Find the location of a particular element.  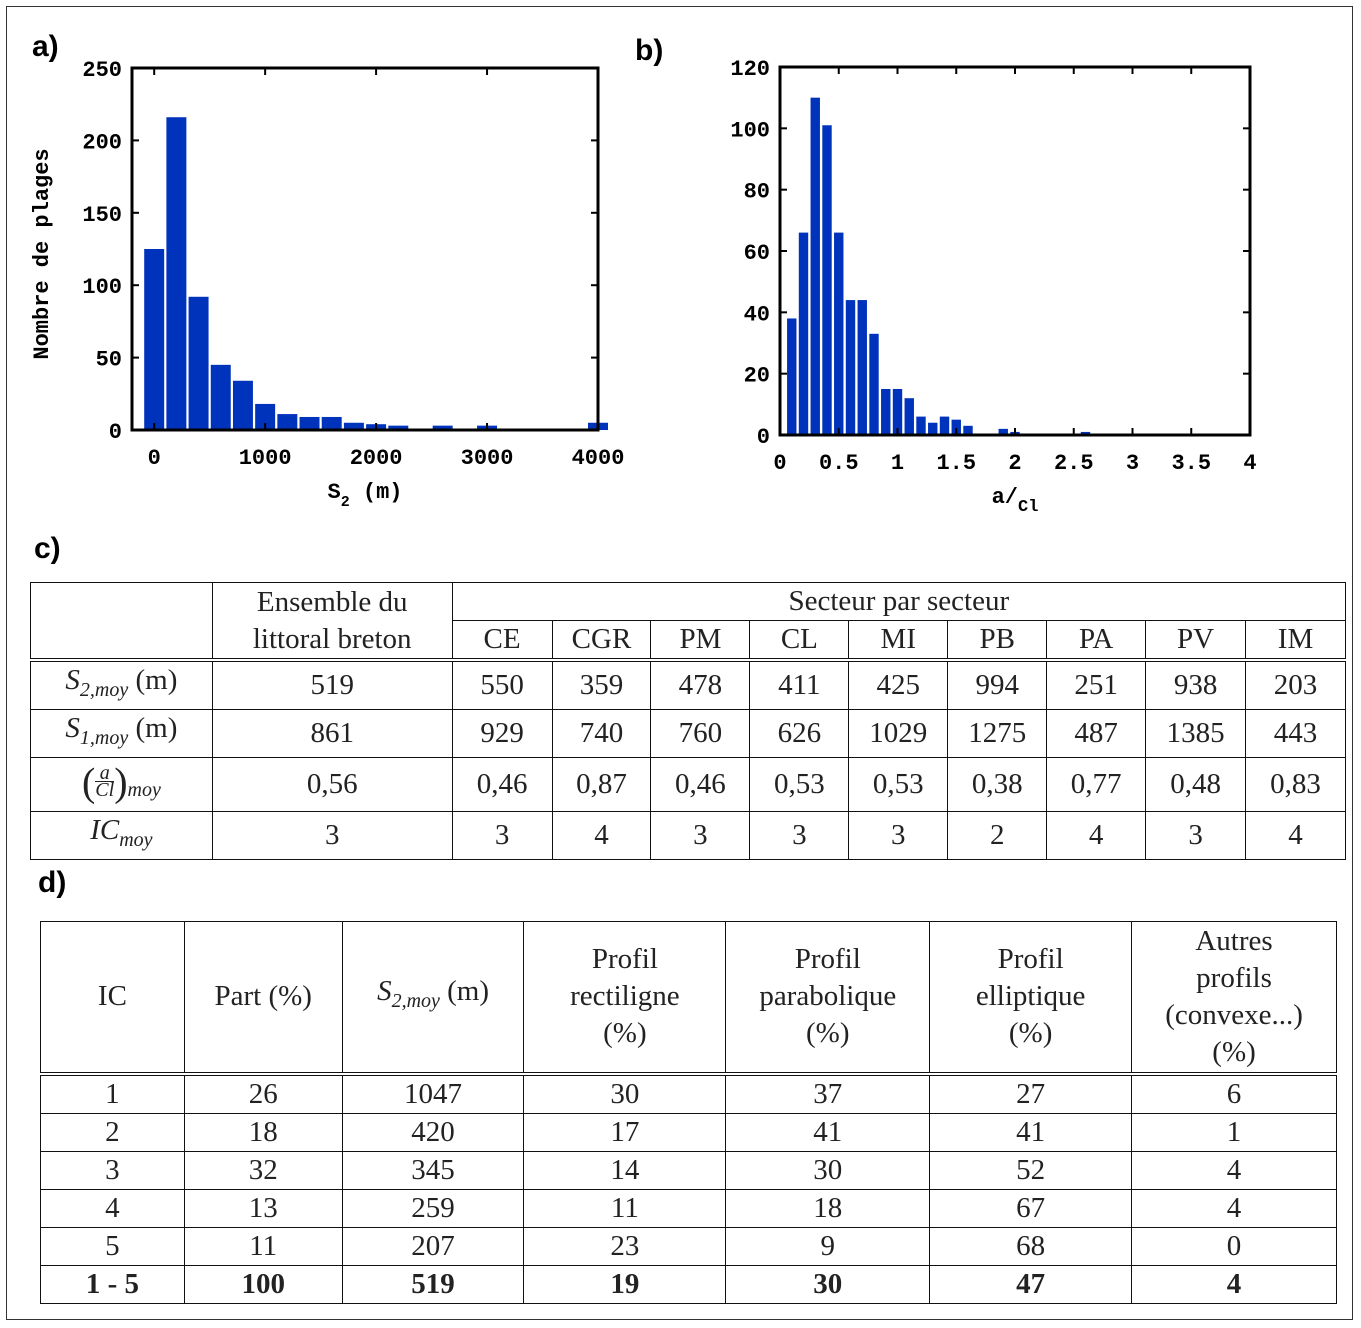

sector-header-pv: PV is located at coordinates (1196, 640).